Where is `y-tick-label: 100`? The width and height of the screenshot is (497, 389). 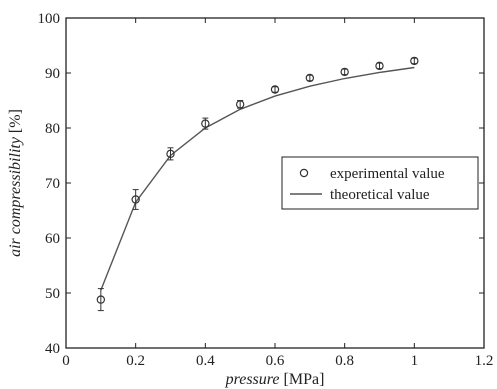
y-tick-label: 100 is located at coordinates (49, 19).